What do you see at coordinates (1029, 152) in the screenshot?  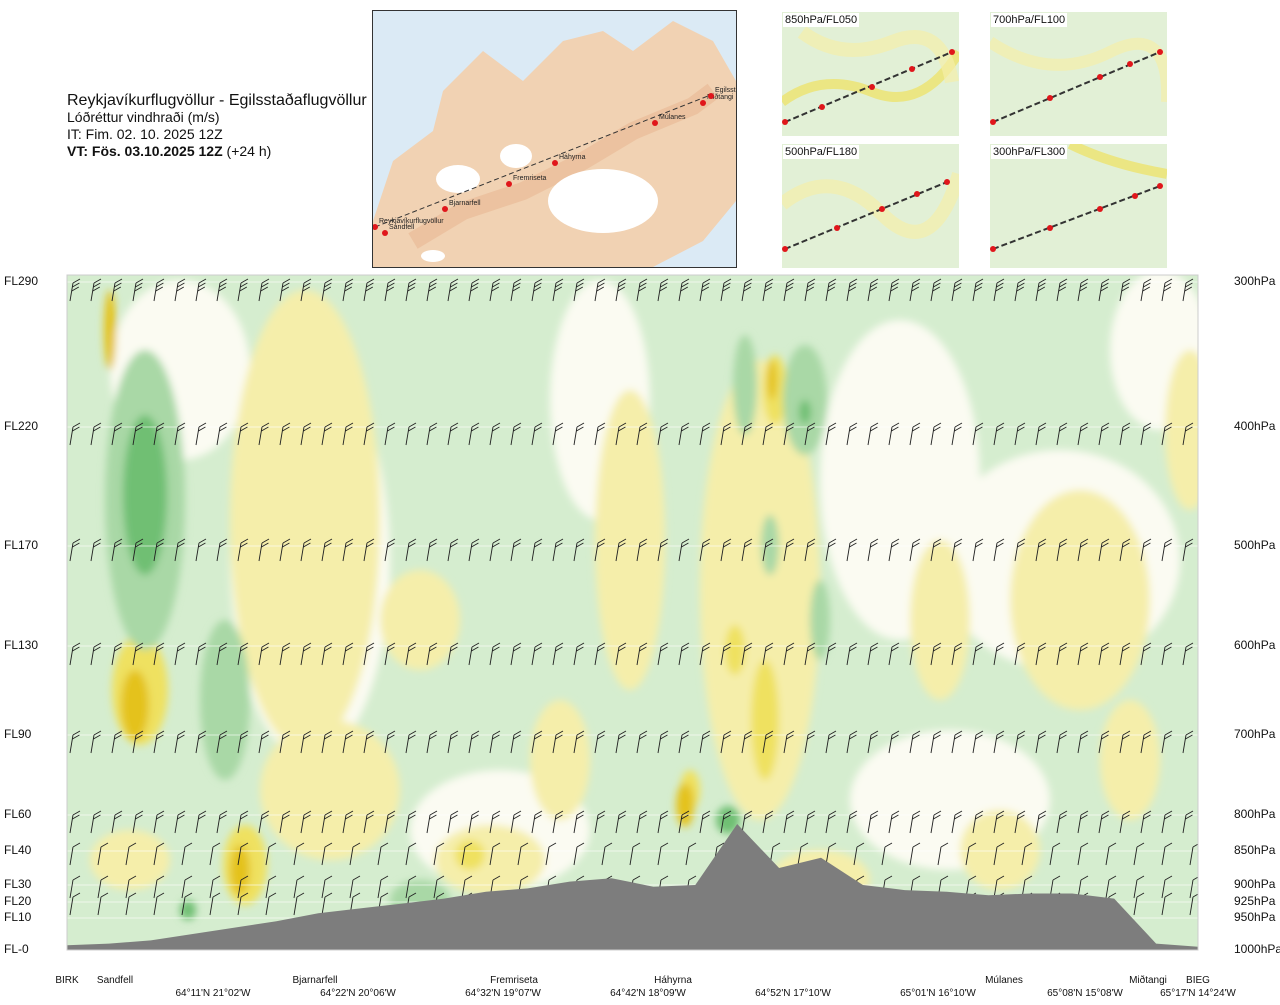 I see `mini-map-label: 300hPa/FL300` at bounding box center [1029, 152].